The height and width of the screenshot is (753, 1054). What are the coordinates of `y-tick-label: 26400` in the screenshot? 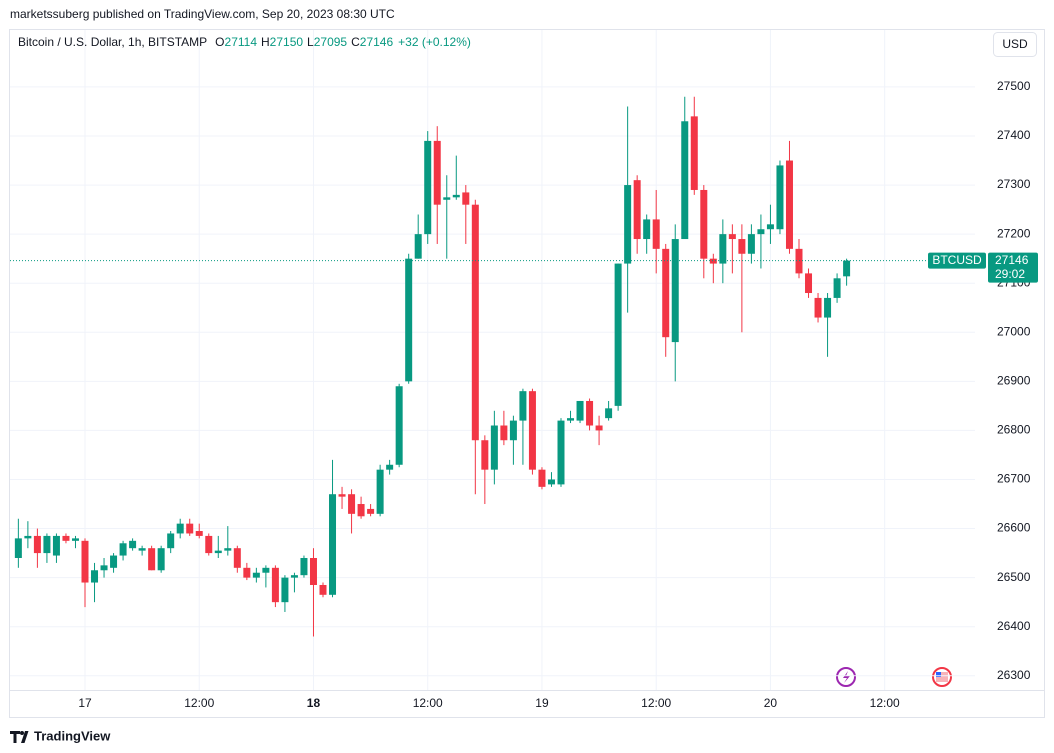 It's located at (1014, 626).